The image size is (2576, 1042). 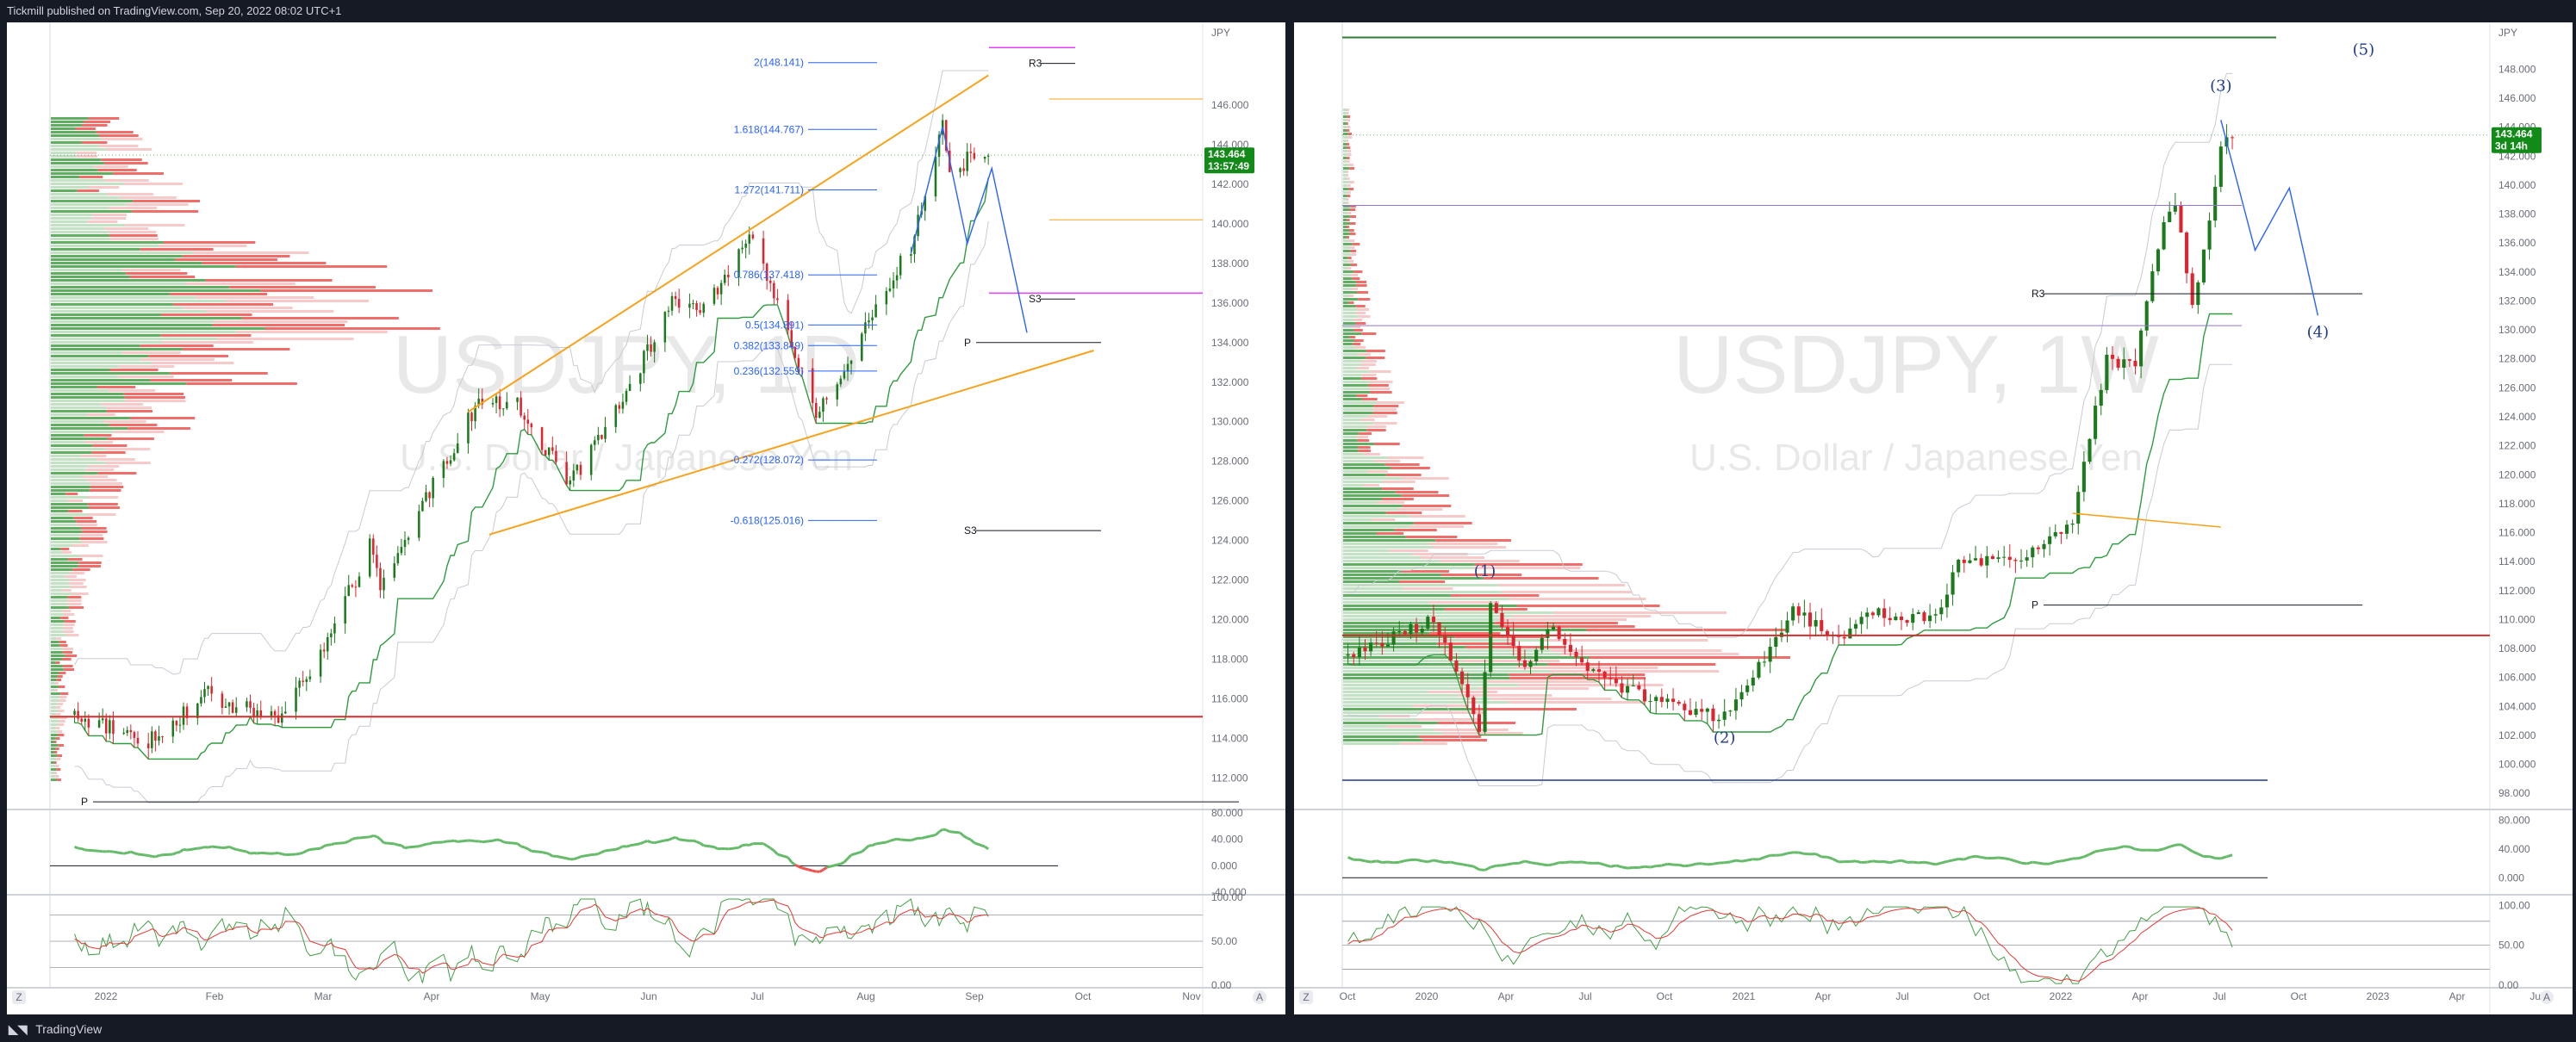 What do you see at coordinates (2147, 520) in the screenshot?
I see `rsi-divergence-line` at bounding box center [2147, 520].